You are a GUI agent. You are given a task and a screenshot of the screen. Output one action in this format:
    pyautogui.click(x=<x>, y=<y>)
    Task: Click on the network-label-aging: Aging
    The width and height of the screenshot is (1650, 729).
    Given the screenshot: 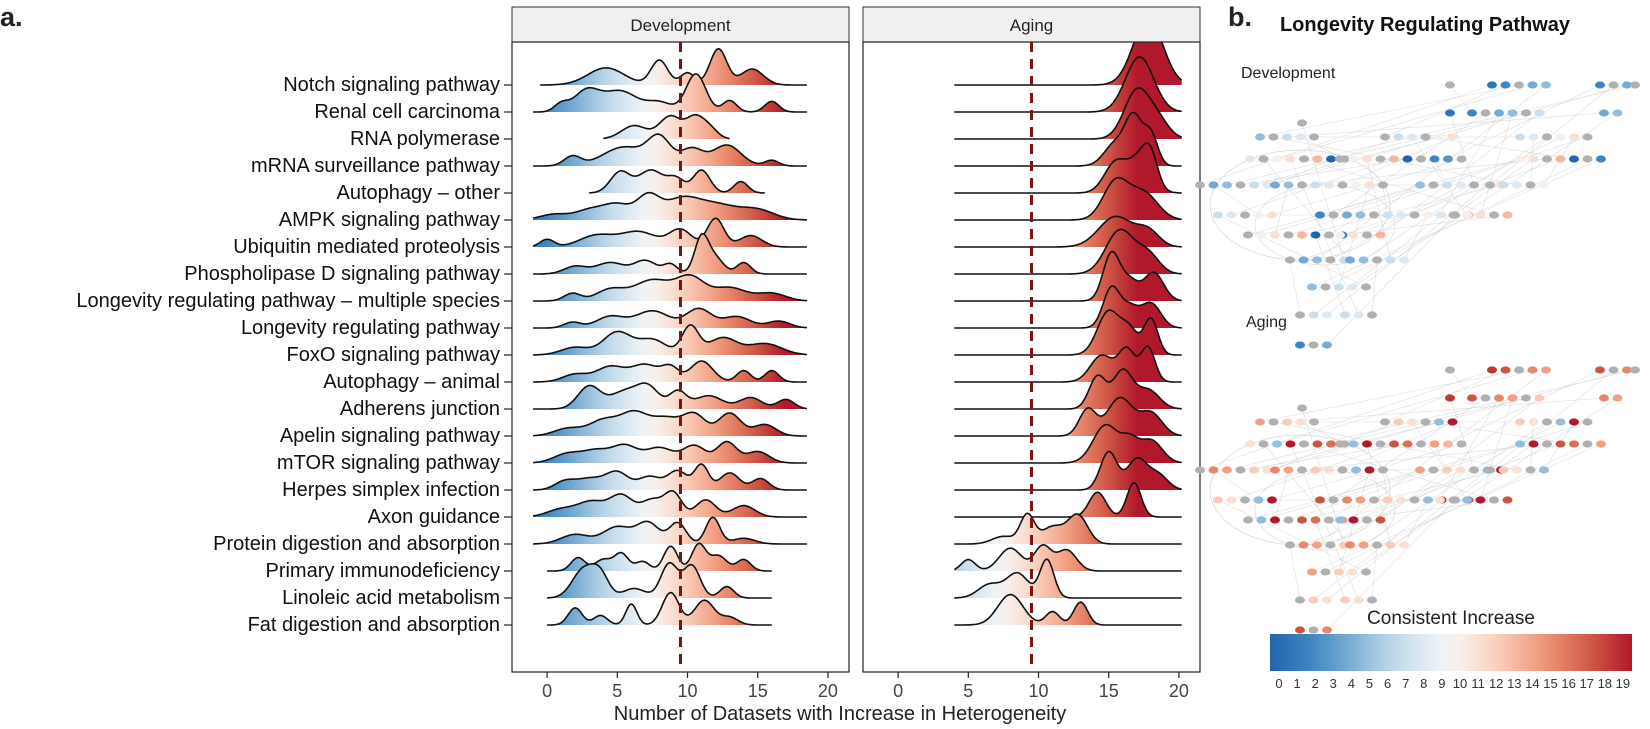 What is the action you would take?
    pyautogui.click(x=1266, y=322)
    